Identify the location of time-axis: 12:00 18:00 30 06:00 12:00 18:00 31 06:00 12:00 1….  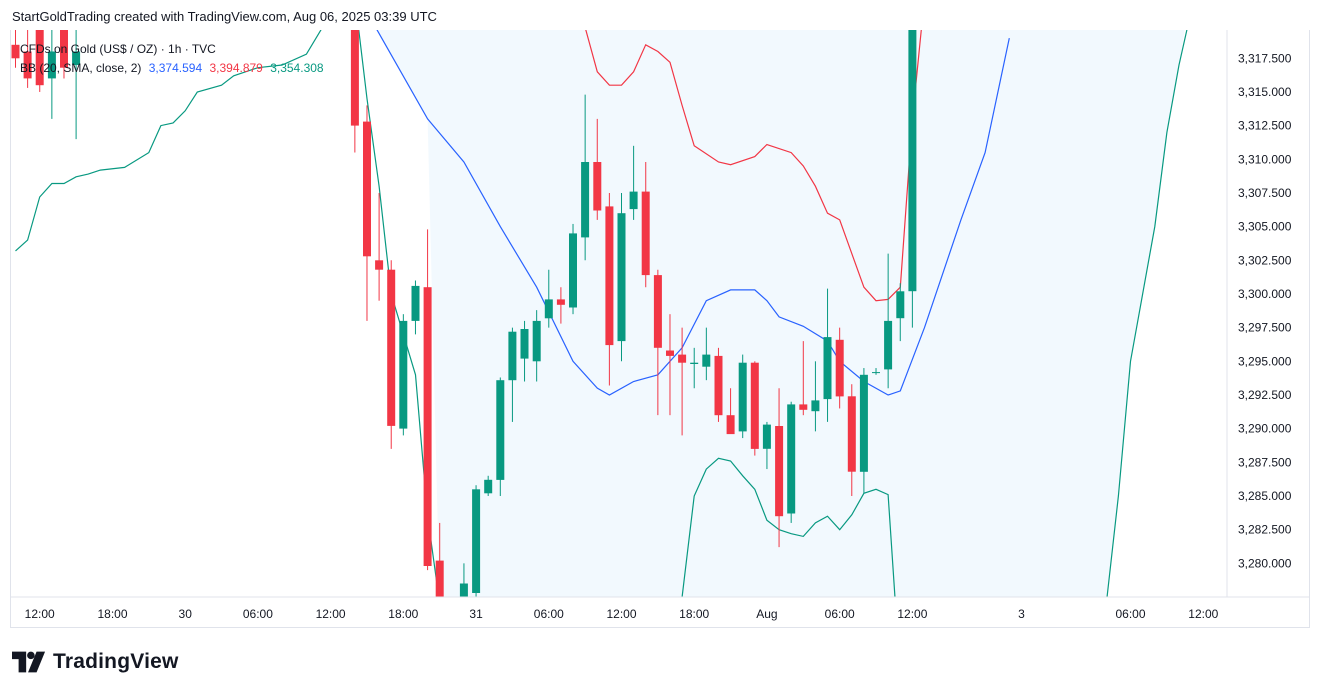
(622, 614).